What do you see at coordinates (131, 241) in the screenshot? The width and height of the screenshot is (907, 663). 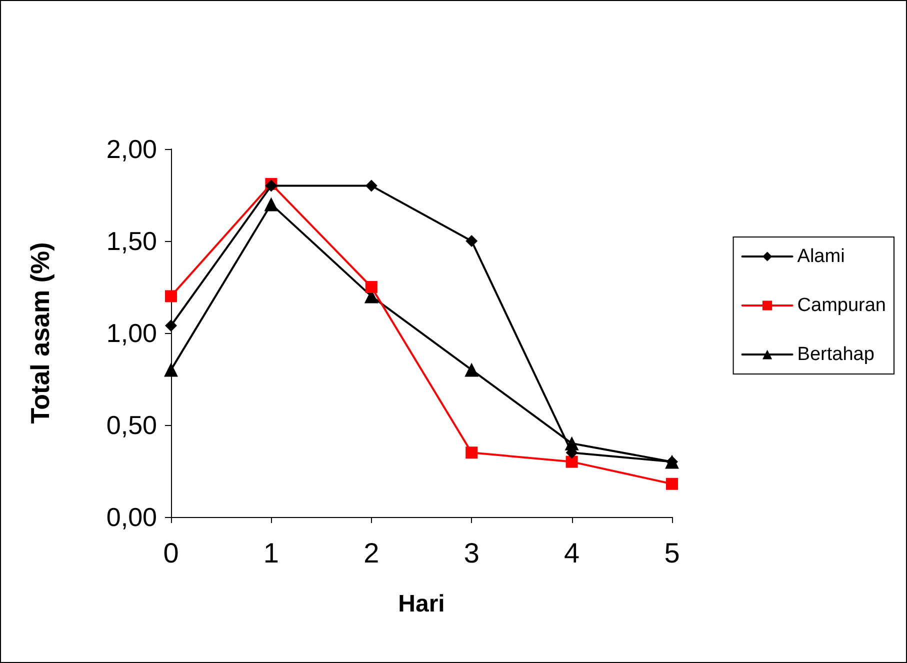 I see `y-tick-label: 1,50` at bounding box center [131, 241].